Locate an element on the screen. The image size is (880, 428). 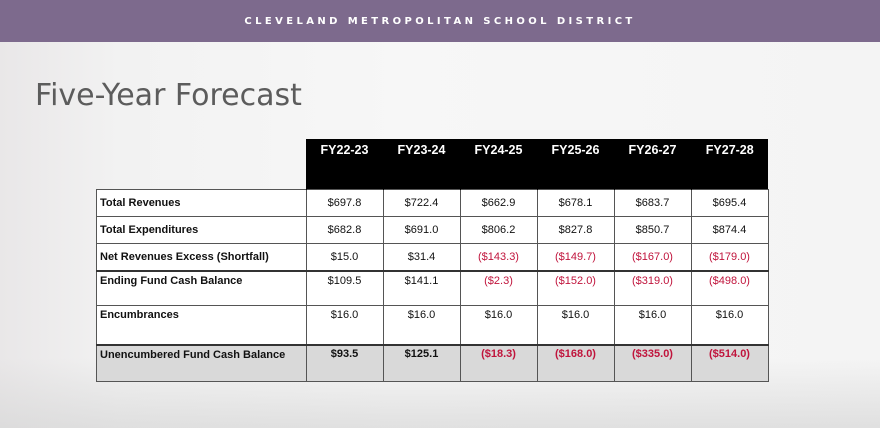
table-cell: $827.8 is located at coordinates (575, 230).